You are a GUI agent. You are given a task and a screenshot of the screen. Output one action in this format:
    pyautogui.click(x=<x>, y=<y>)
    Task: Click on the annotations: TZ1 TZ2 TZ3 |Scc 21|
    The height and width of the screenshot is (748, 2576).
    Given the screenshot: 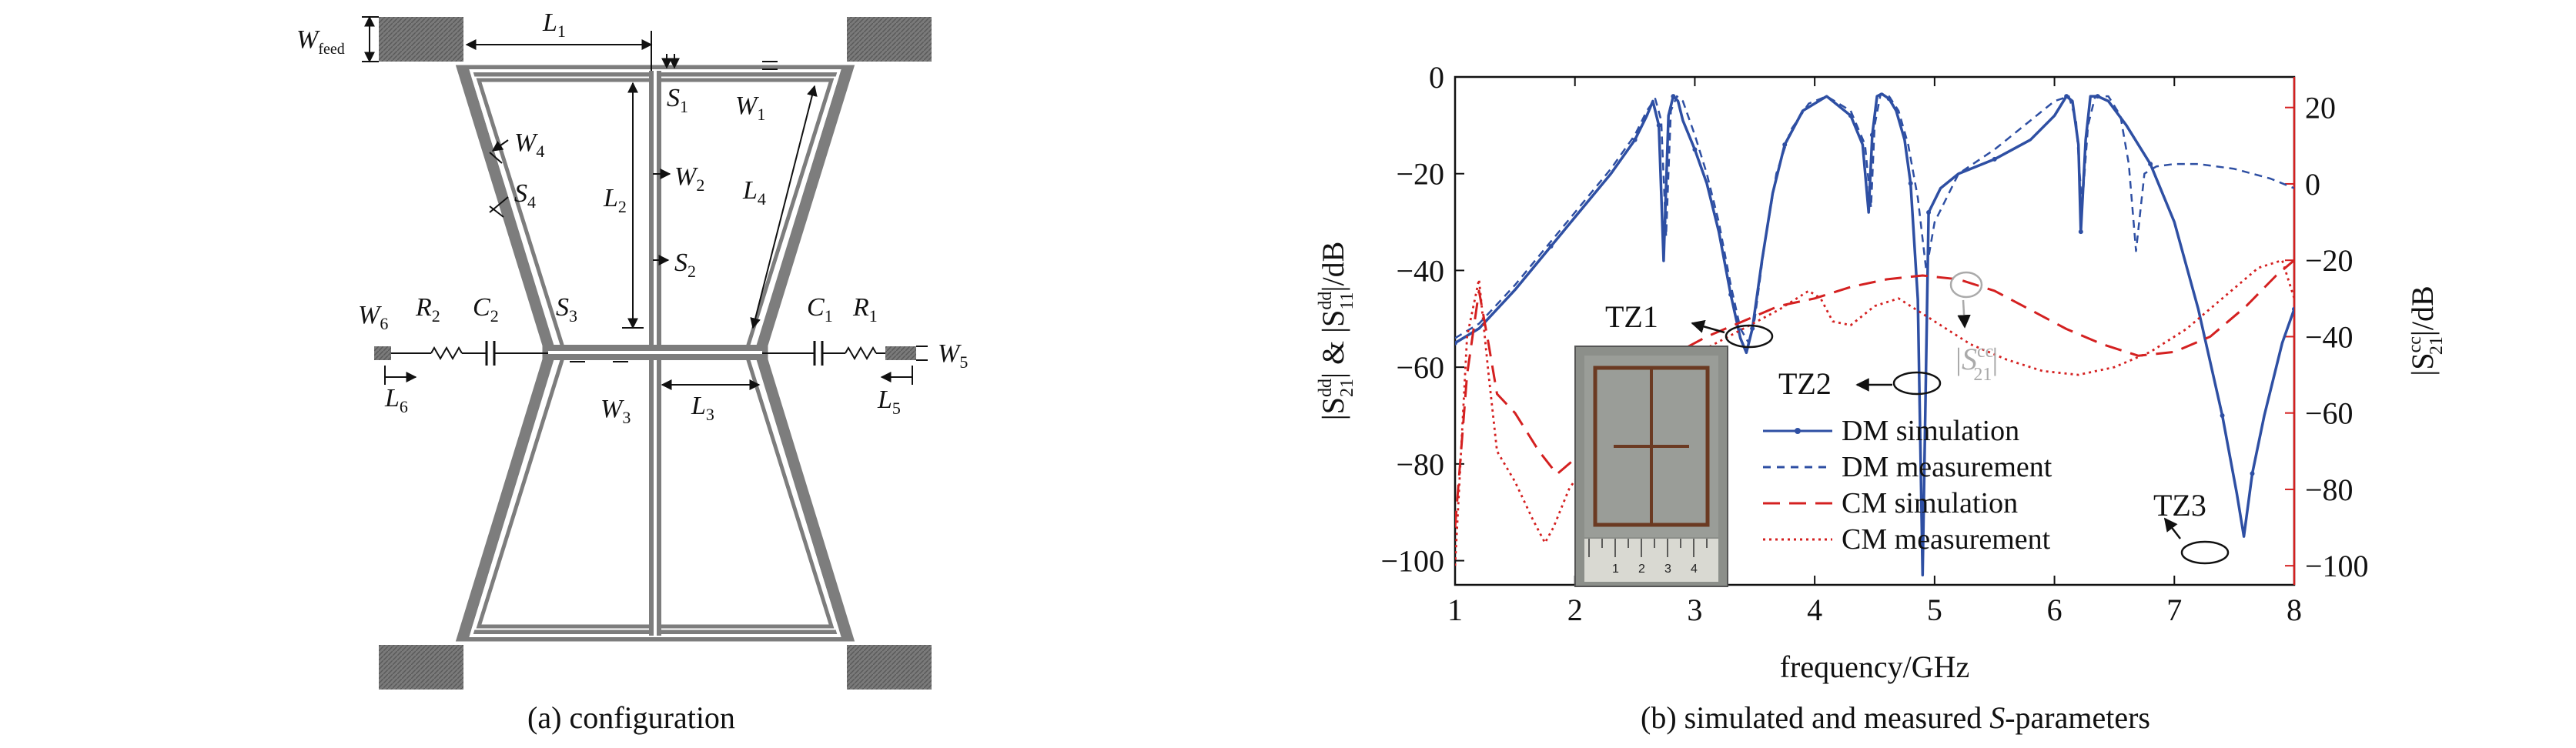 What is the action you would take?
    pyautogui.click(x=1918, y=418)
    